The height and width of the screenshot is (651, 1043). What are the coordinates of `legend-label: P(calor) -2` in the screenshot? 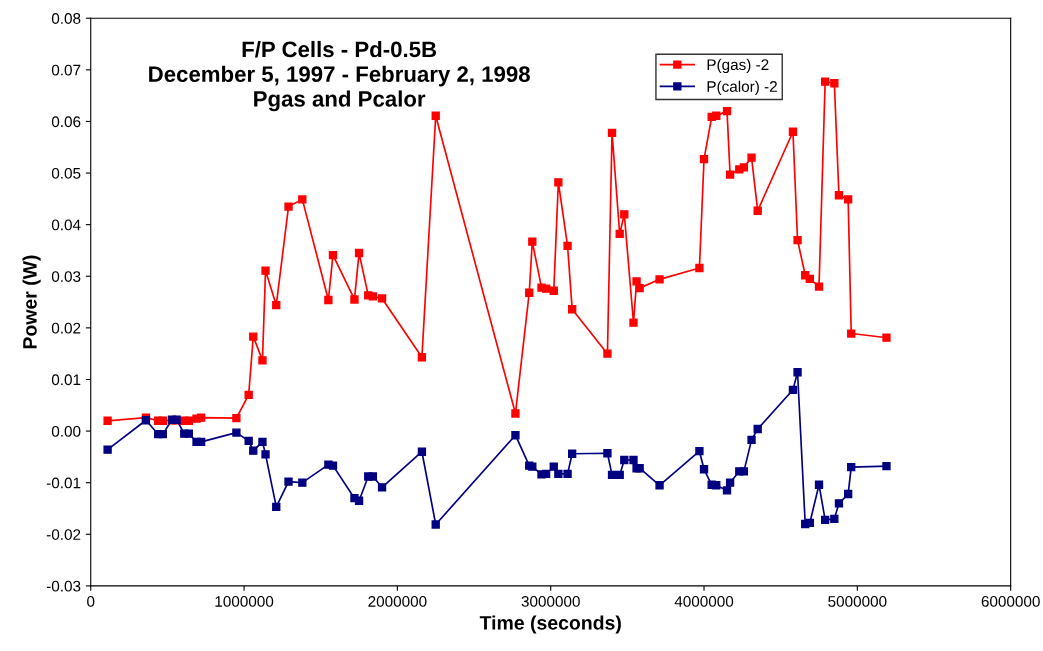 It's located at (742, 87).